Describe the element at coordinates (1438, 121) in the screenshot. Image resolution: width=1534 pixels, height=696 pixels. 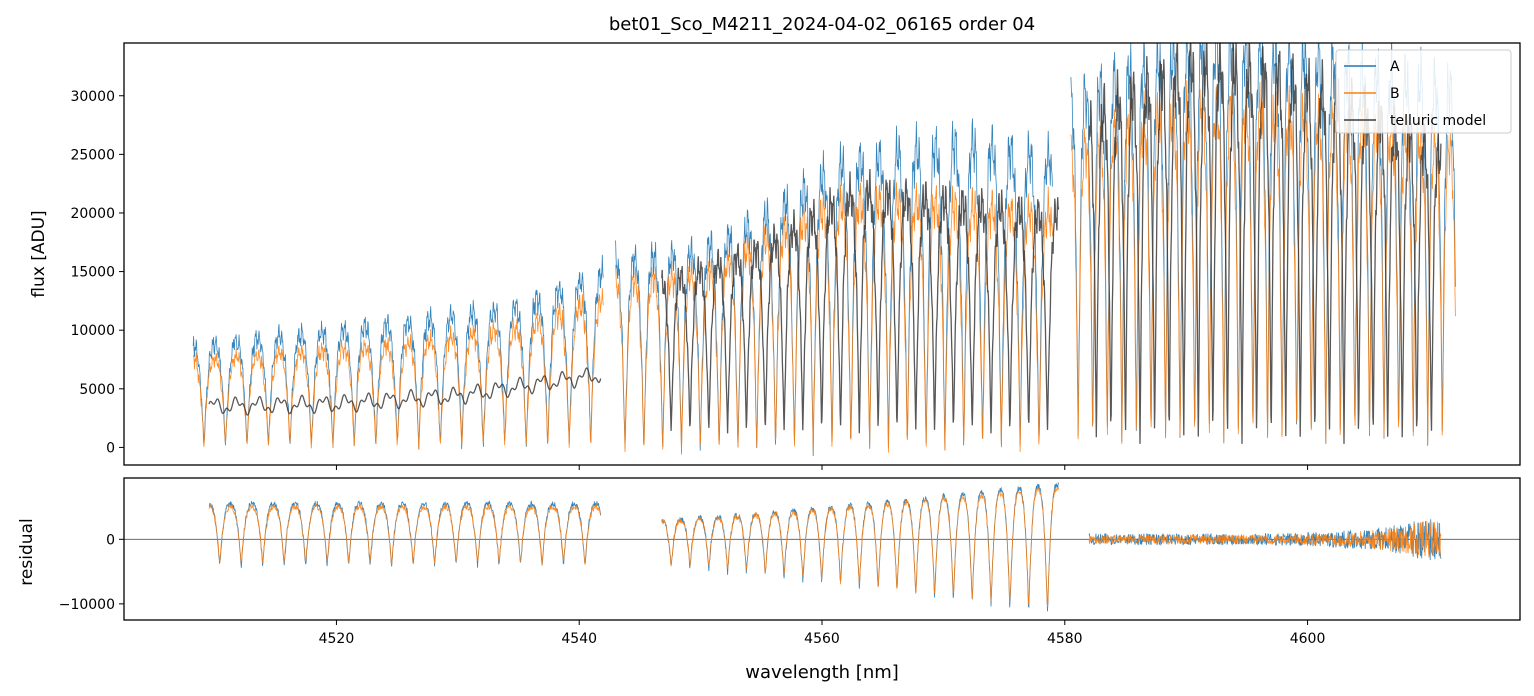
I see `legend-label: telluric model` at that location.